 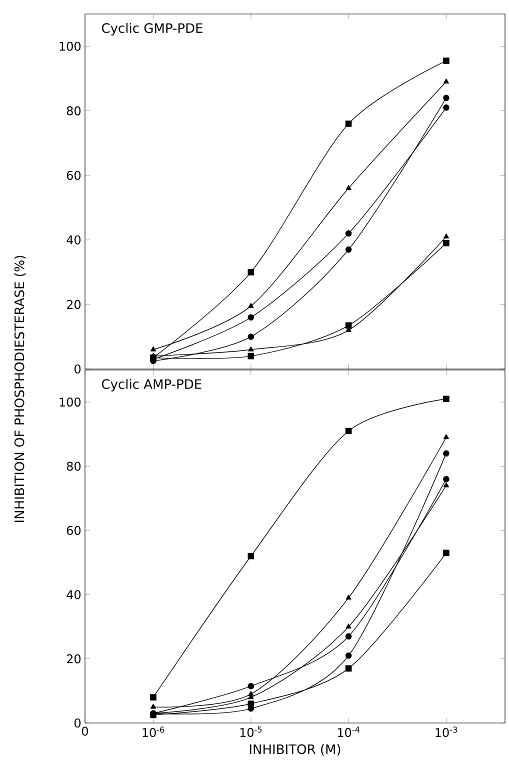 What do you see at coordinates (153, 732) in the screenshot?
I see `x-tick-label: 10$^{-6}$` at bounding box center [153, 732].